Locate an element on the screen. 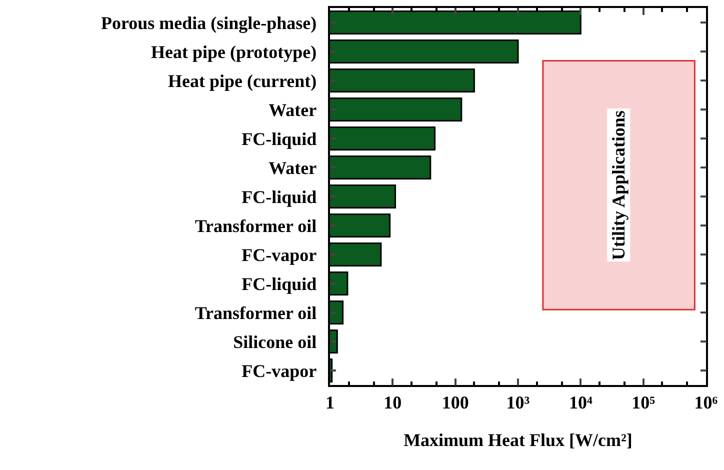 Image resolution: width=724 pixels, height=470 pixels. x-tick-label: 100 is located at coordinates (455, 402).